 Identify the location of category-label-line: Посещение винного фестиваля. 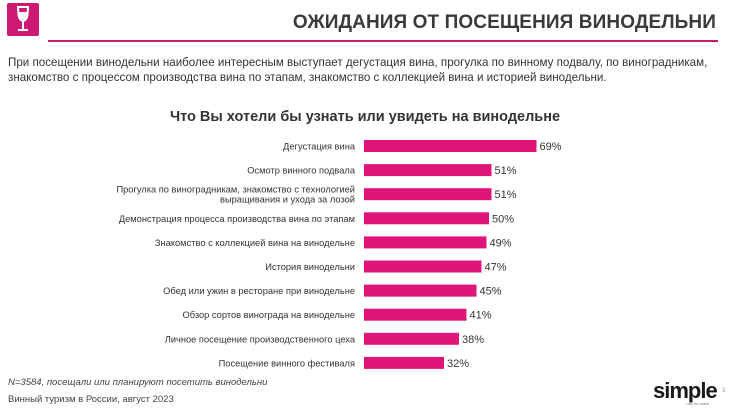
(287, 363).